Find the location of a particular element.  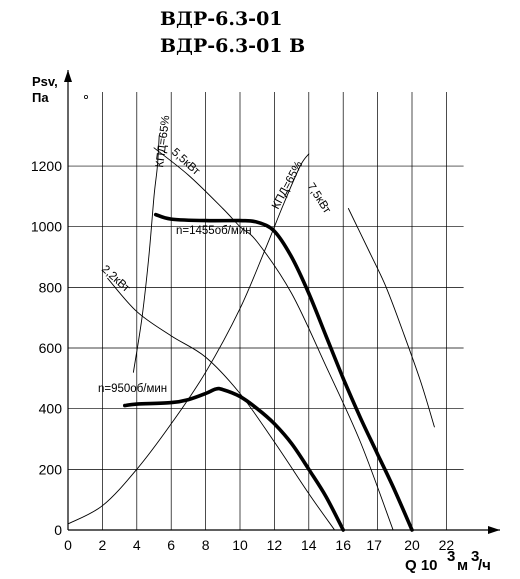

x-tick-label: 2 is located at coordinates (103, 545).